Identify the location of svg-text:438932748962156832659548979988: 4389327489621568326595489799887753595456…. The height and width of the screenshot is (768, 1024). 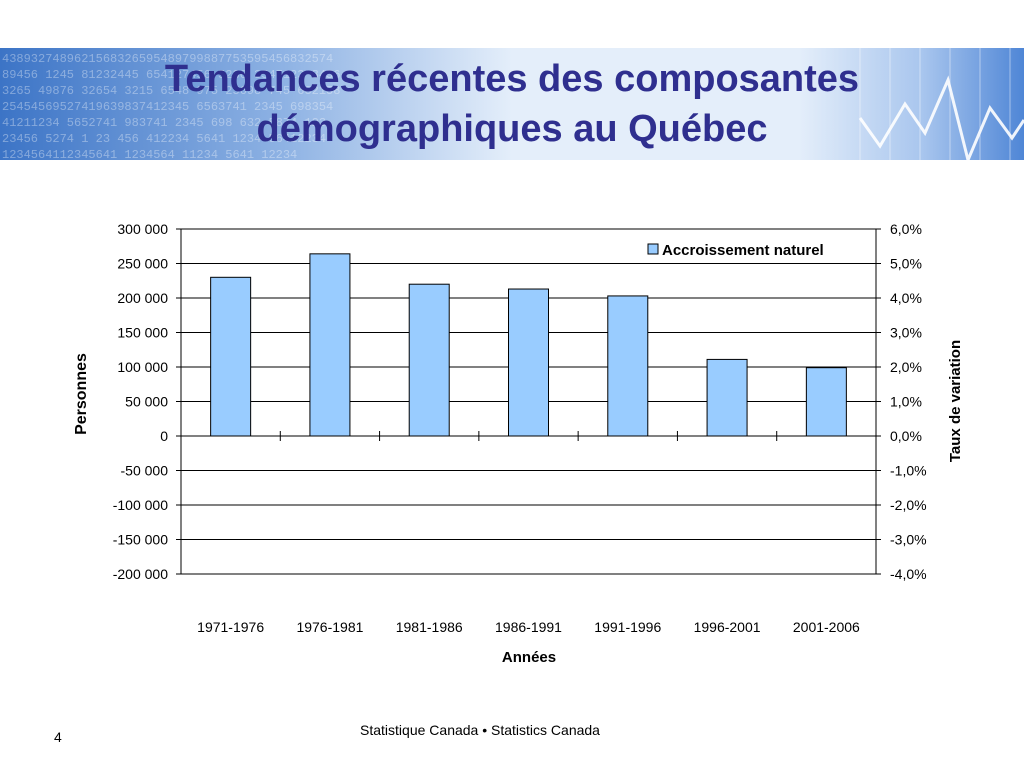
(167, 59).